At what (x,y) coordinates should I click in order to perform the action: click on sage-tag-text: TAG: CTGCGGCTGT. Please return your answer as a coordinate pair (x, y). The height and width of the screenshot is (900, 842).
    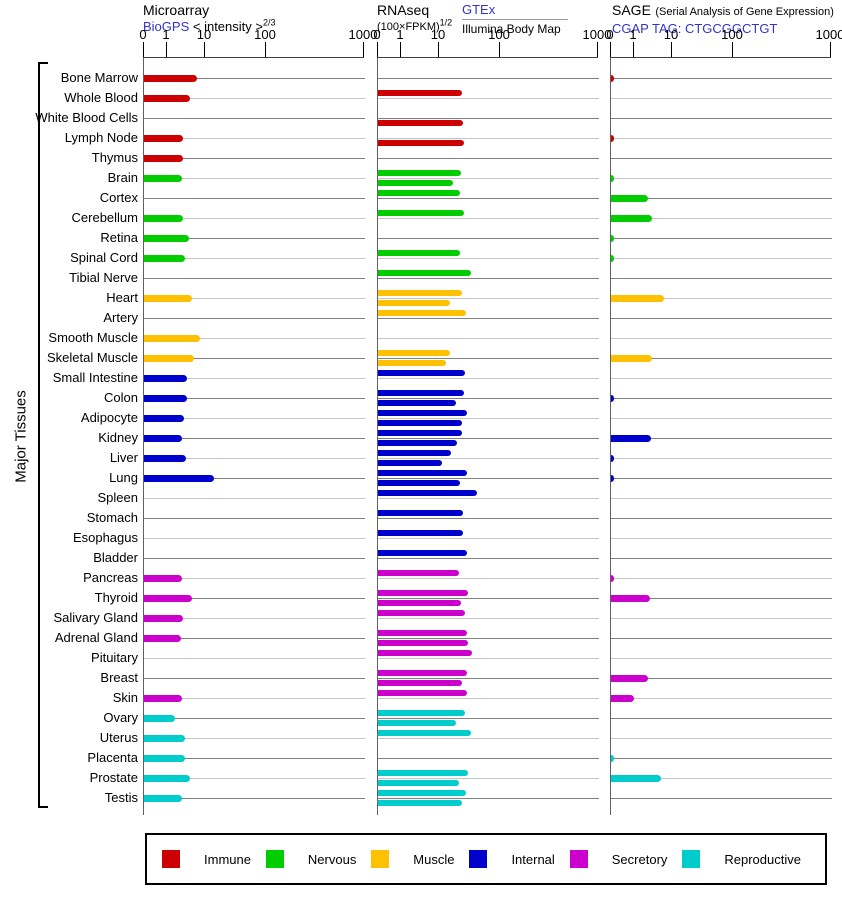
    Looking at the image, I should click on (715, 28).